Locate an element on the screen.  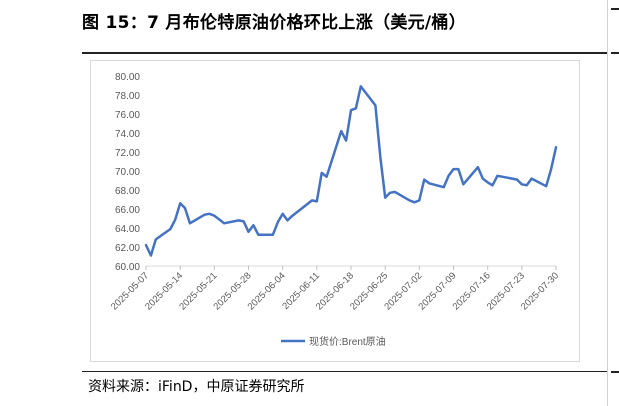
title-divider is located at coordinates (344, 53).